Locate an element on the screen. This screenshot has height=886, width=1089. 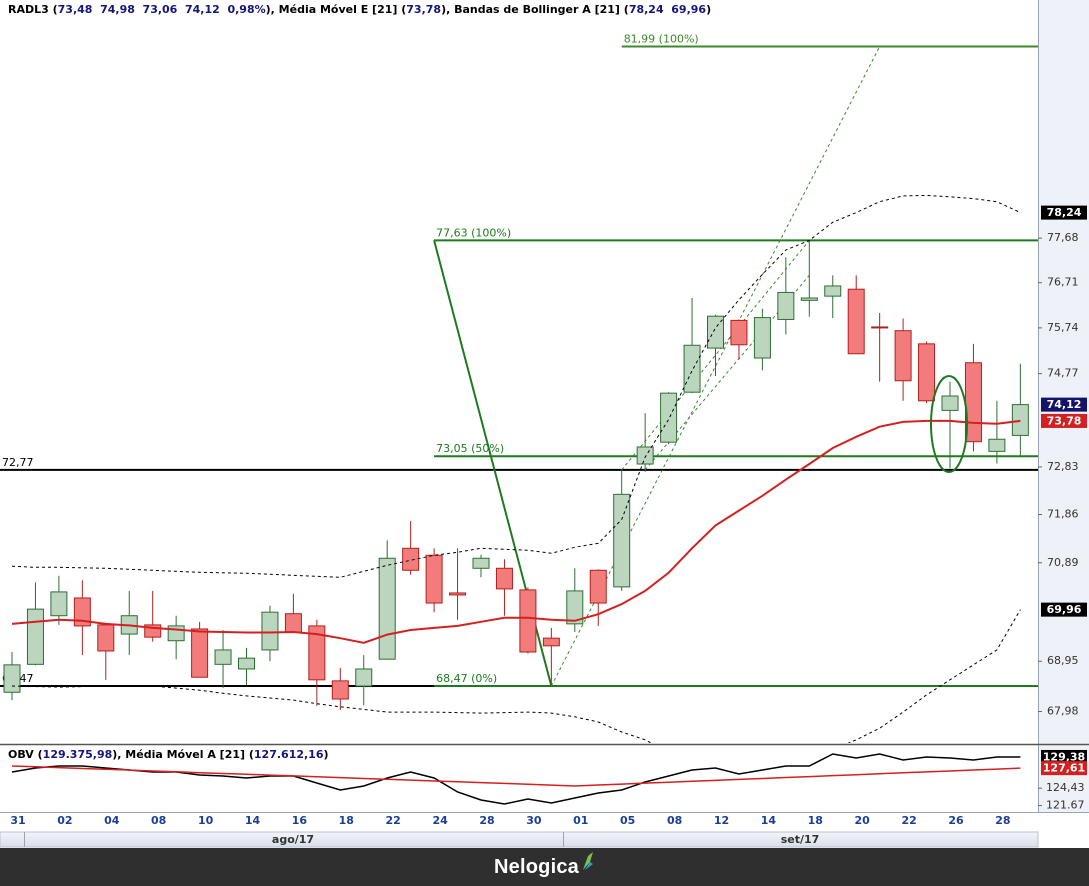
legend-item: 127.612,16 is located at coordinates (289, 754).